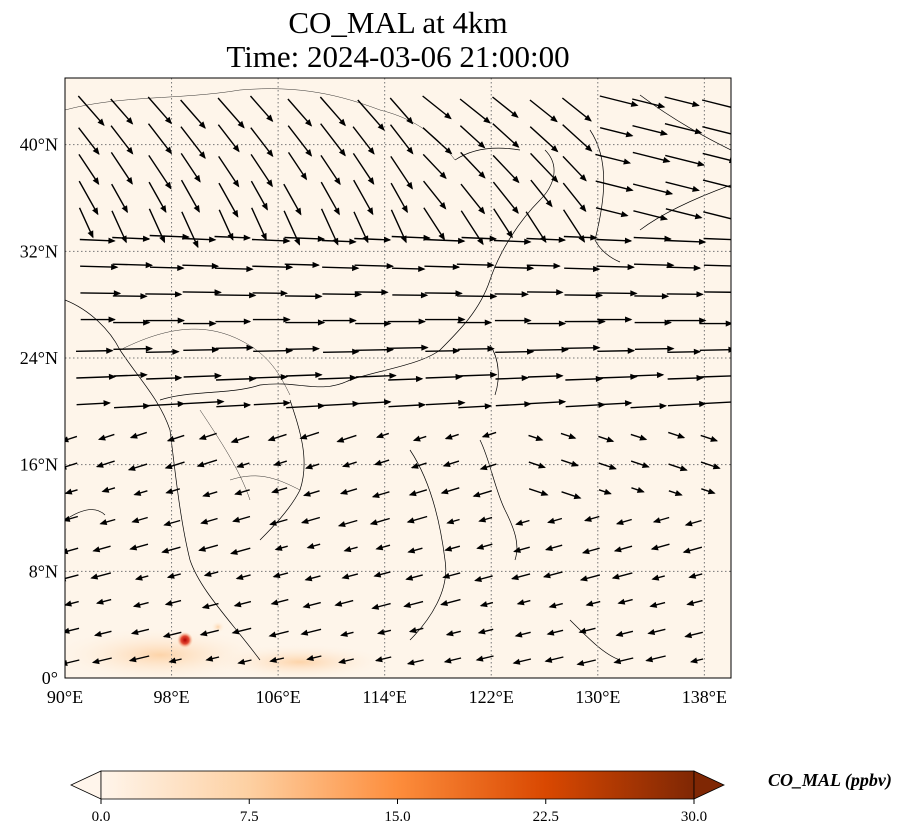  Describe the element at coordinates (704, 697) in the screenshot. I see `longitude-tick-label: 138°E` at that location.